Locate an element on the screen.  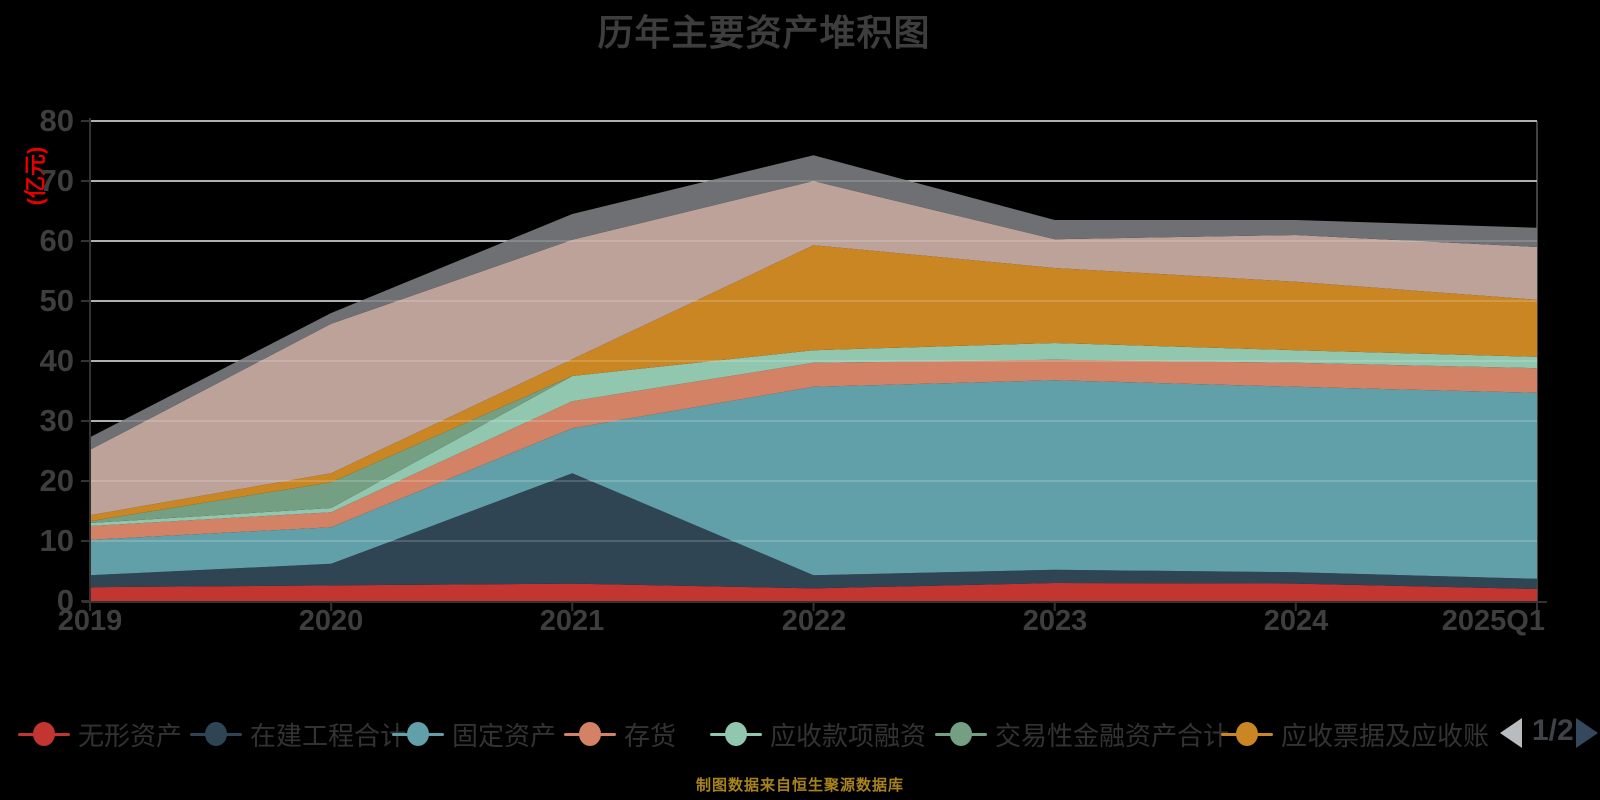
y-tick-label: 50 is located at coordinates (56, 300).